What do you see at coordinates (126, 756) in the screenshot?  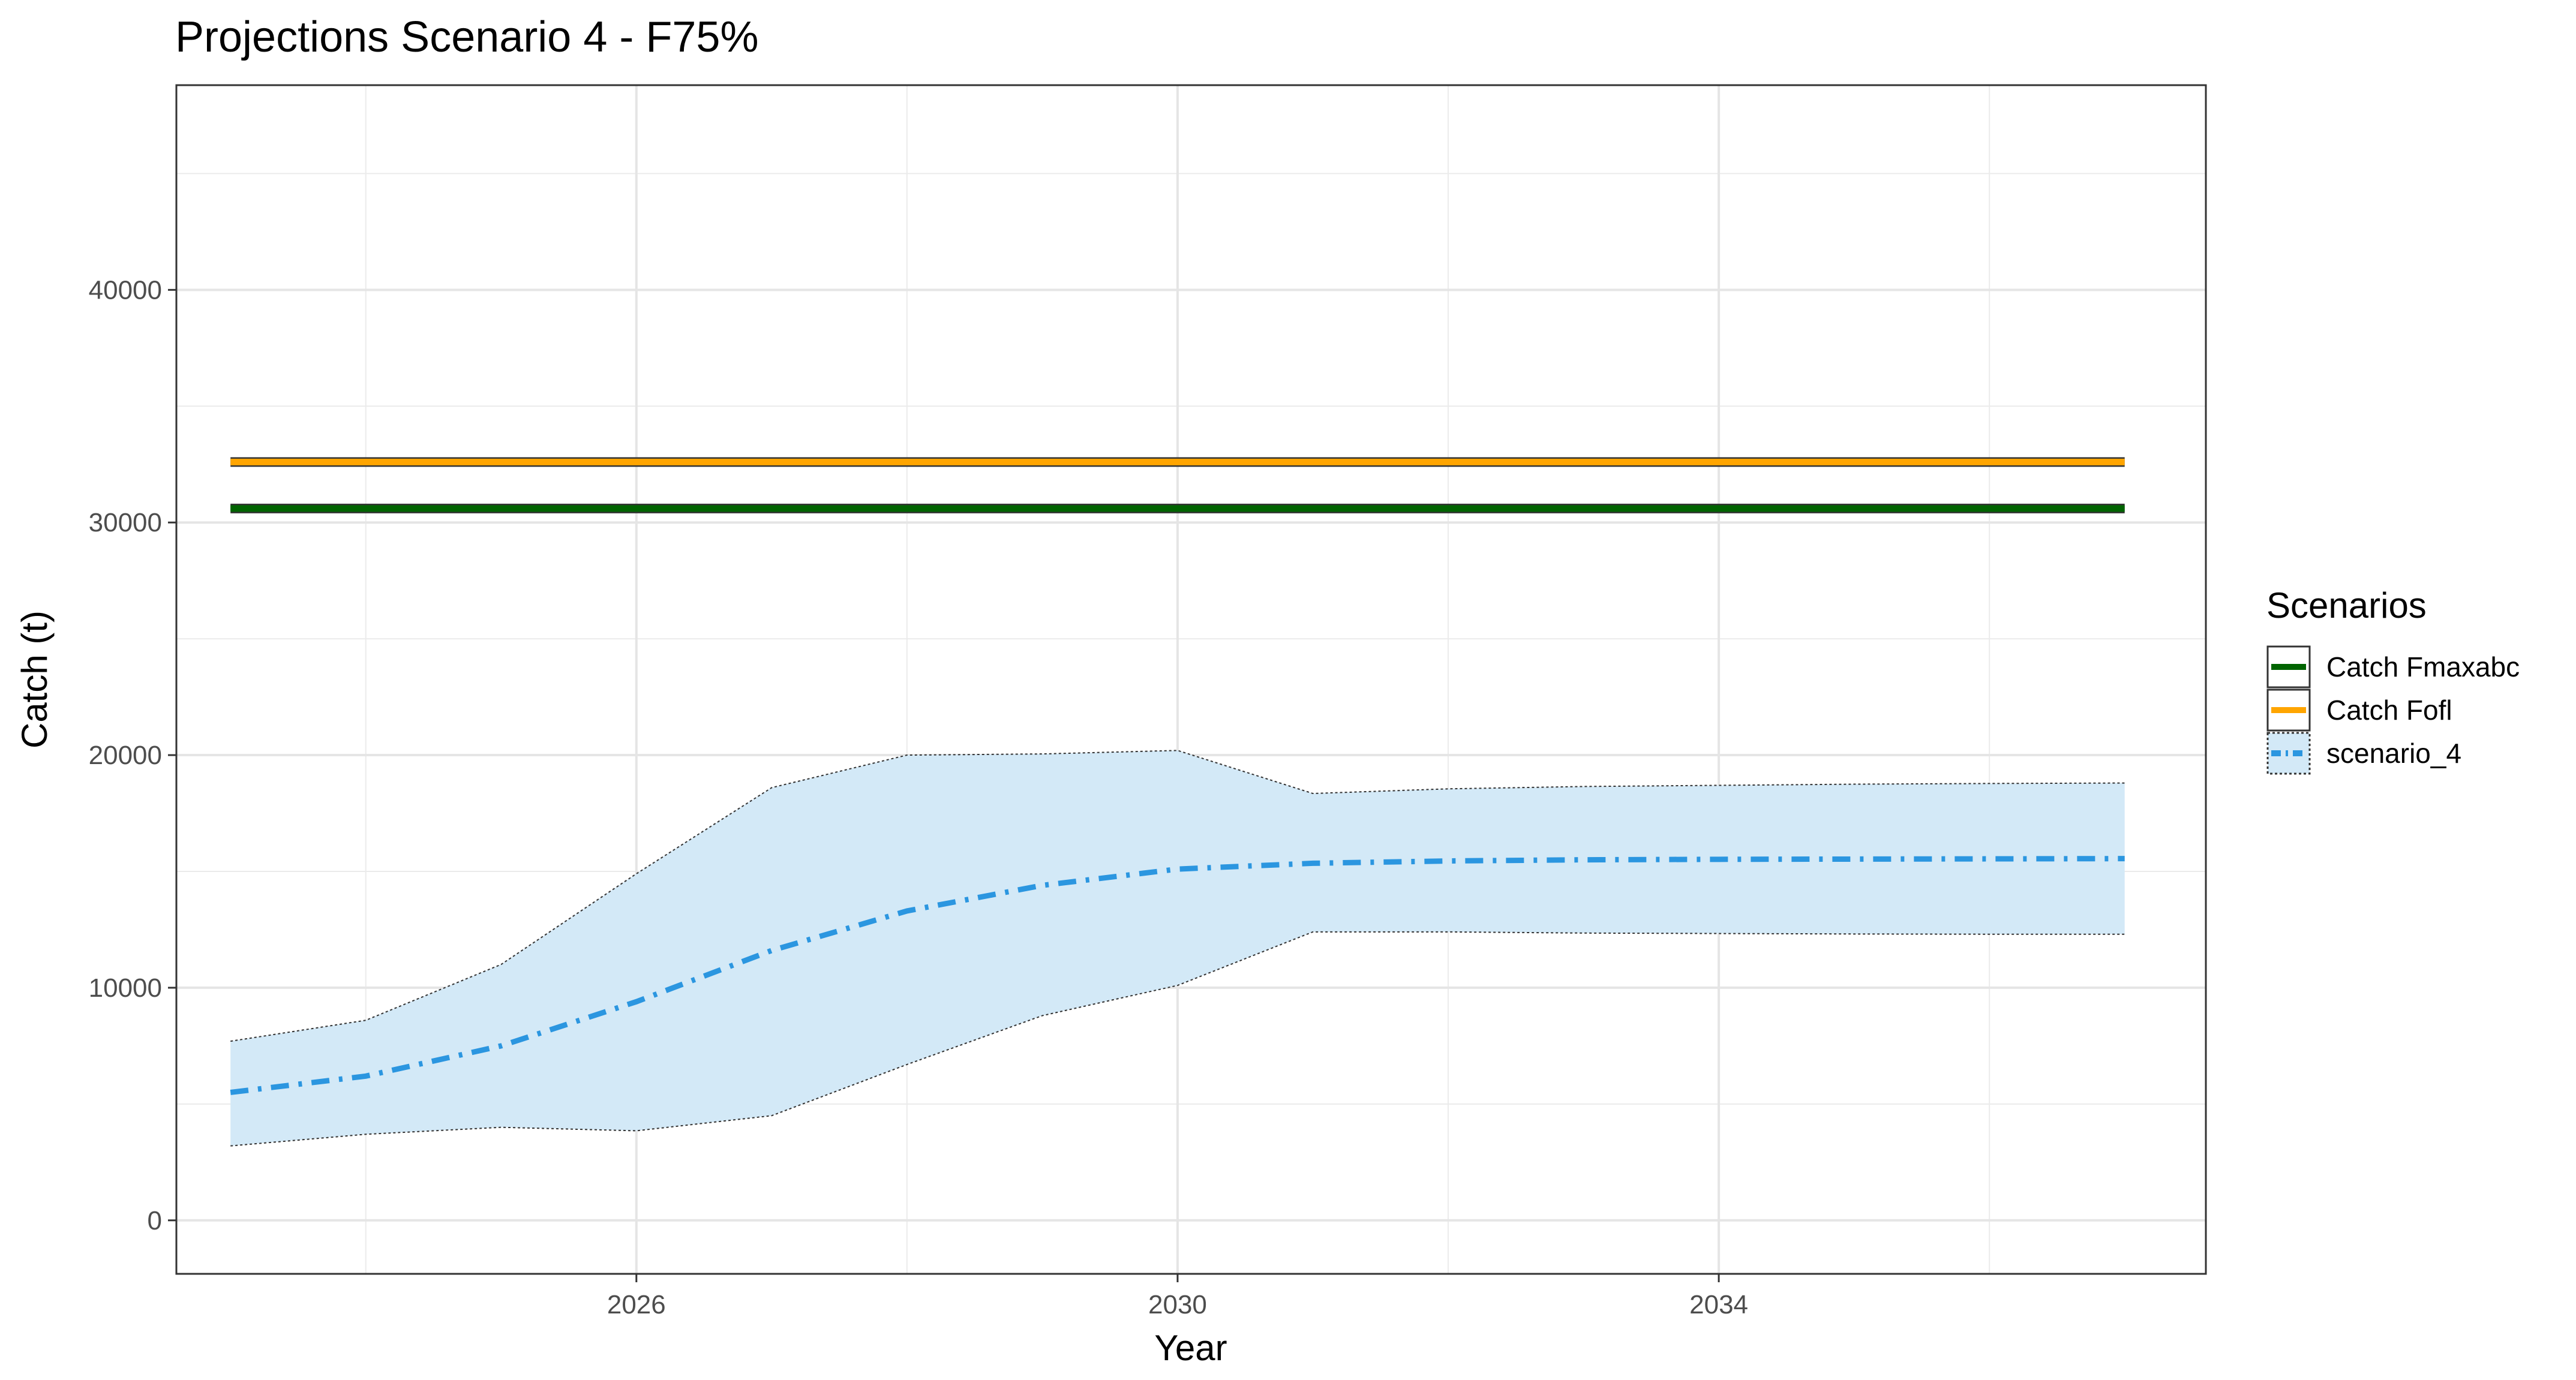 I see `y-tick-label: 20000` at bounding box center [126, 756].